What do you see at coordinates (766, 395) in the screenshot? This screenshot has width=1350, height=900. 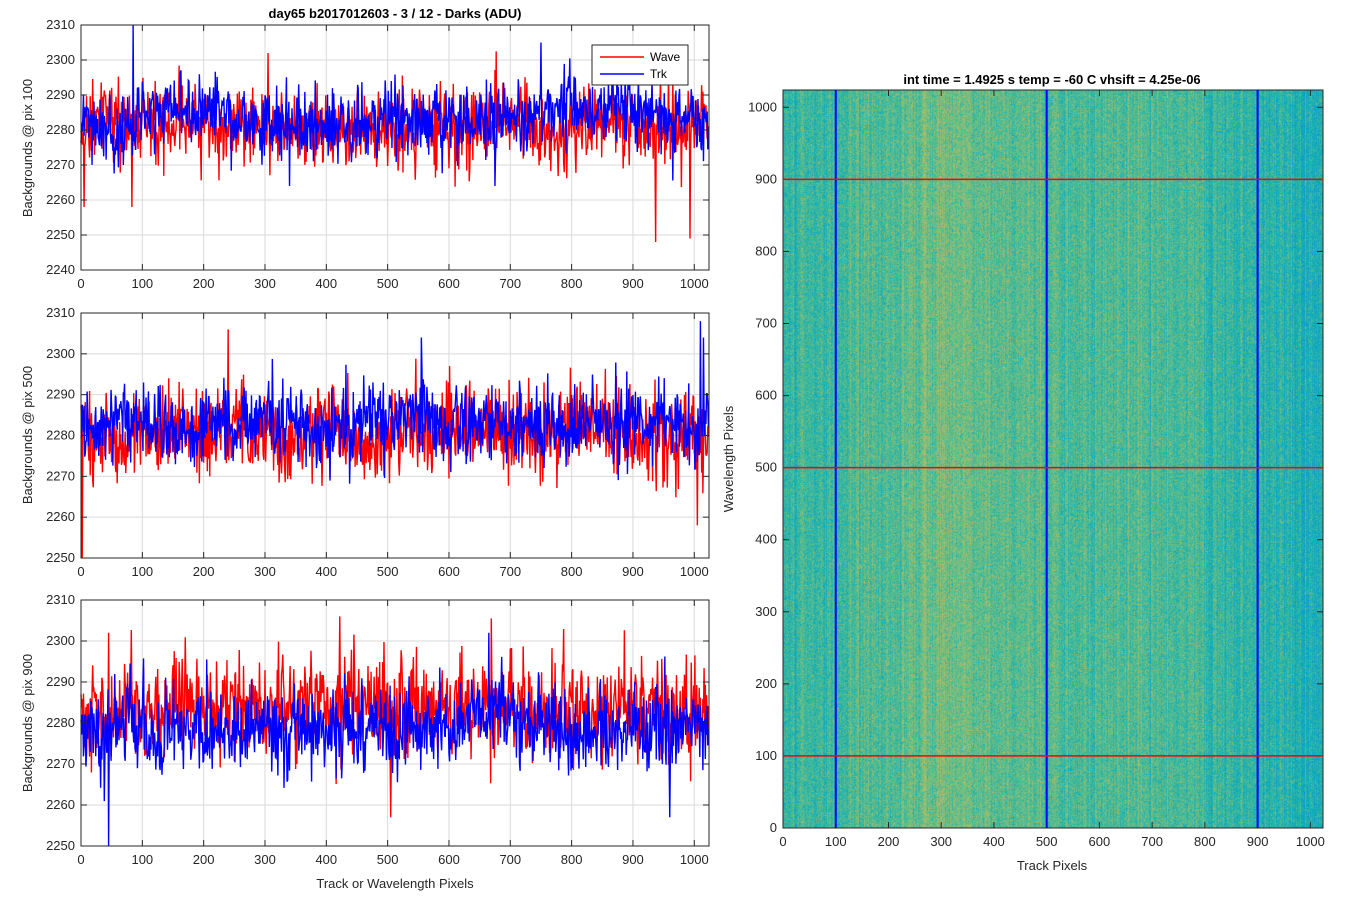 I see `y-tick-label-6: 600` at bounding box center [766, 395].